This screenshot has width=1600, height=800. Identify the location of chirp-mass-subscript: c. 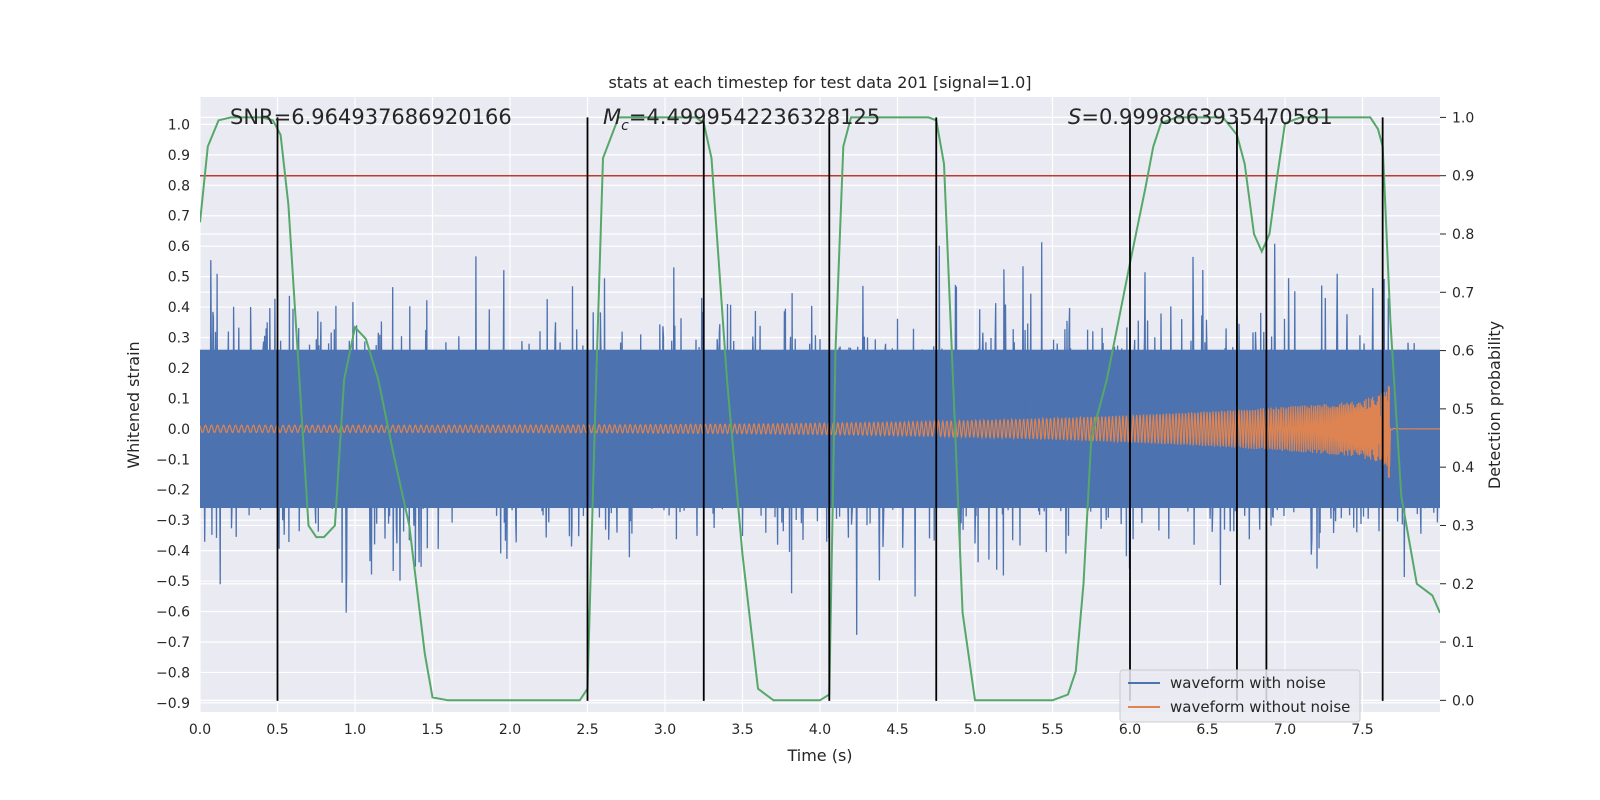
(625, 126).